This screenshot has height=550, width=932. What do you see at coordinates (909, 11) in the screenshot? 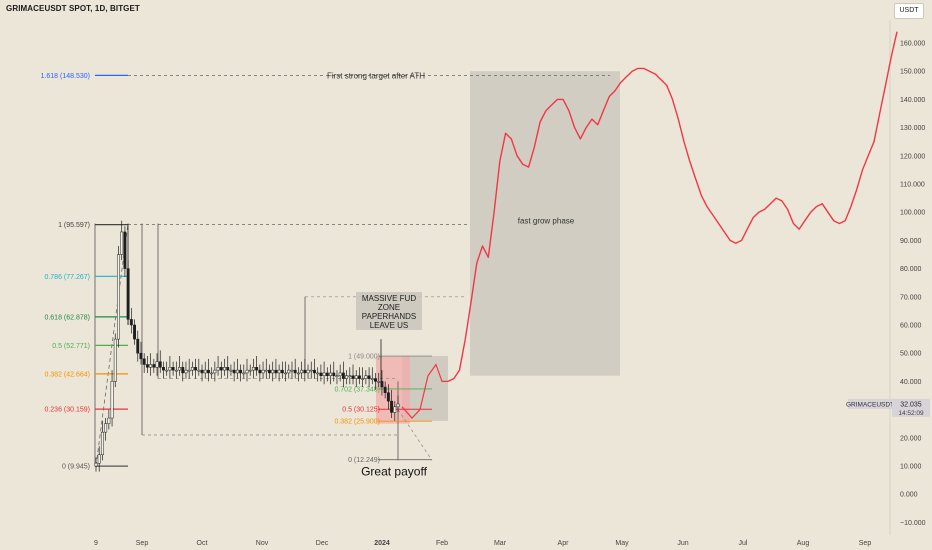
I see `currency-button: USDT` at bounding box center [909, 11].